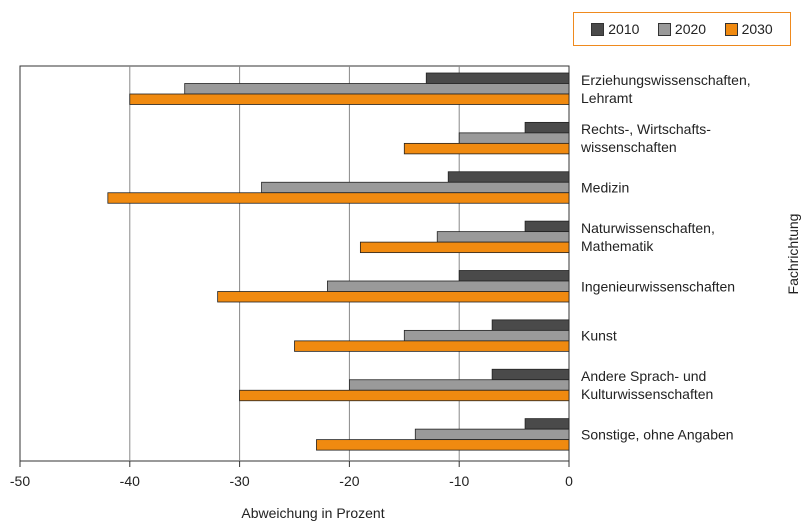 The height and width of the screenshot is (522, 803). Describe the element at coordinates (624, 29) in the screenshot. I see `legend-label-2010: 2010` at that location.